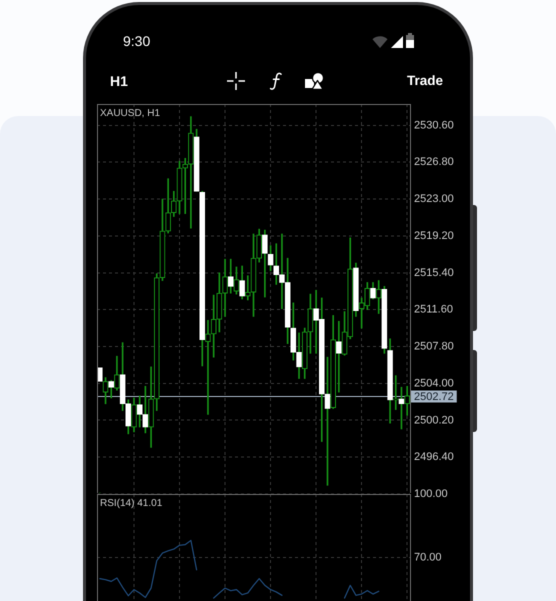 Image resolution: width=556 pixels, height=601 pixels. What do you see at coordinates (434, 199) in the screenshot?
I see `y-tick-label: 2523.00` at bounding box center [434, 199].